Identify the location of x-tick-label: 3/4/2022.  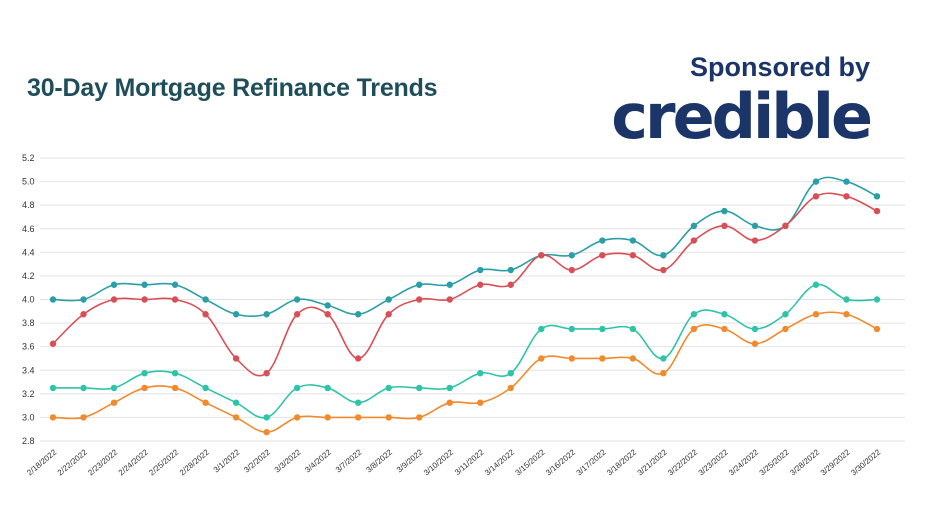
(318, 460).